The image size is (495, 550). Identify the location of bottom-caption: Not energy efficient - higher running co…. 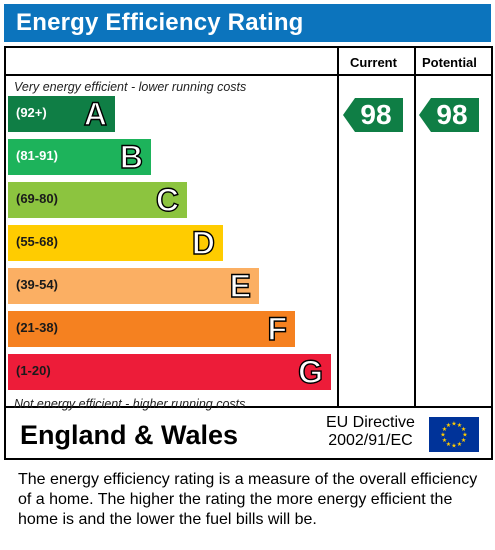
(130, 404).